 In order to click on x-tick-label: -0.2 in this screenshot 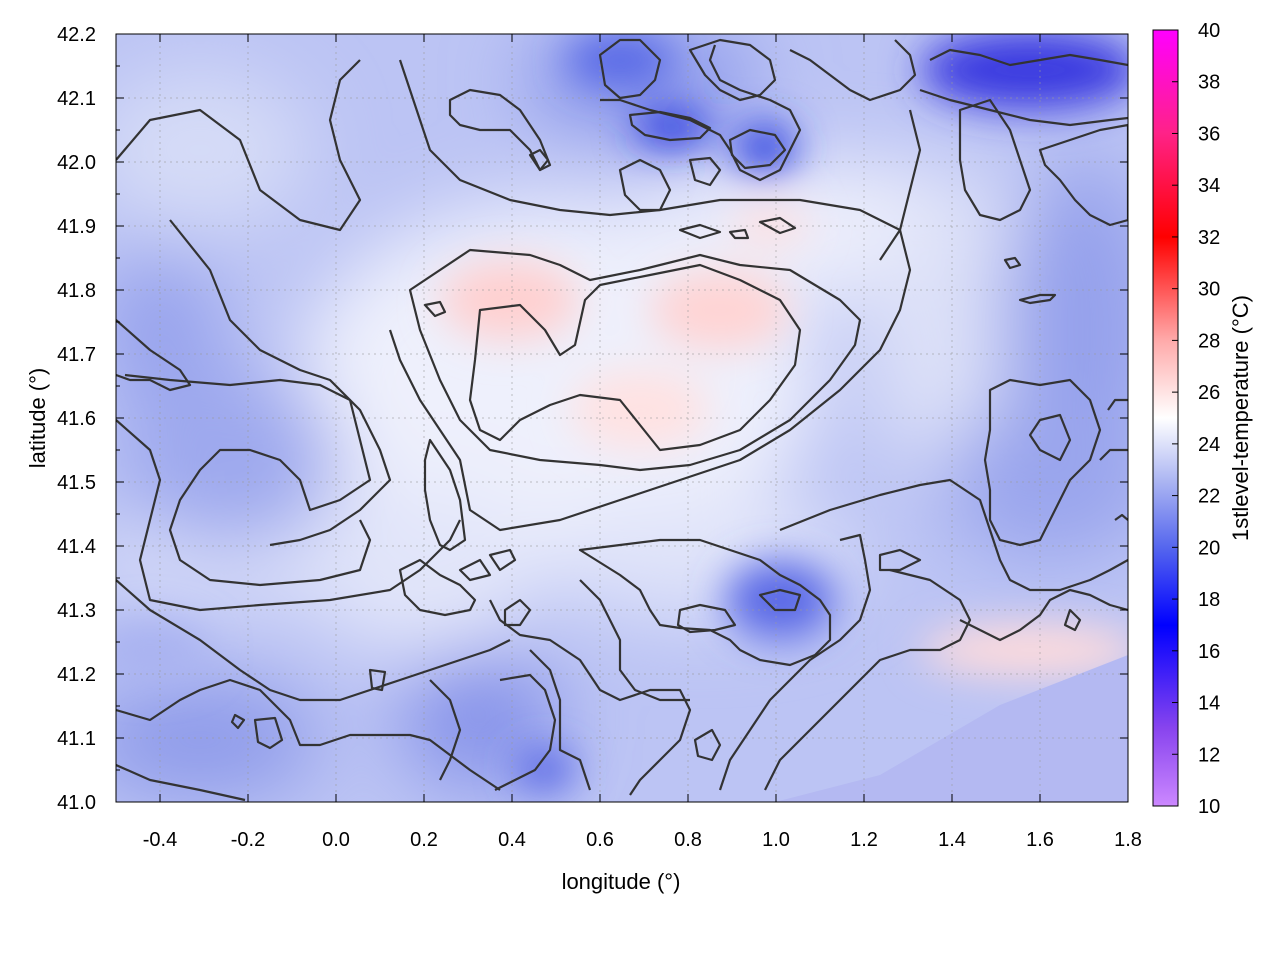, I will do `click(248, 840)`.